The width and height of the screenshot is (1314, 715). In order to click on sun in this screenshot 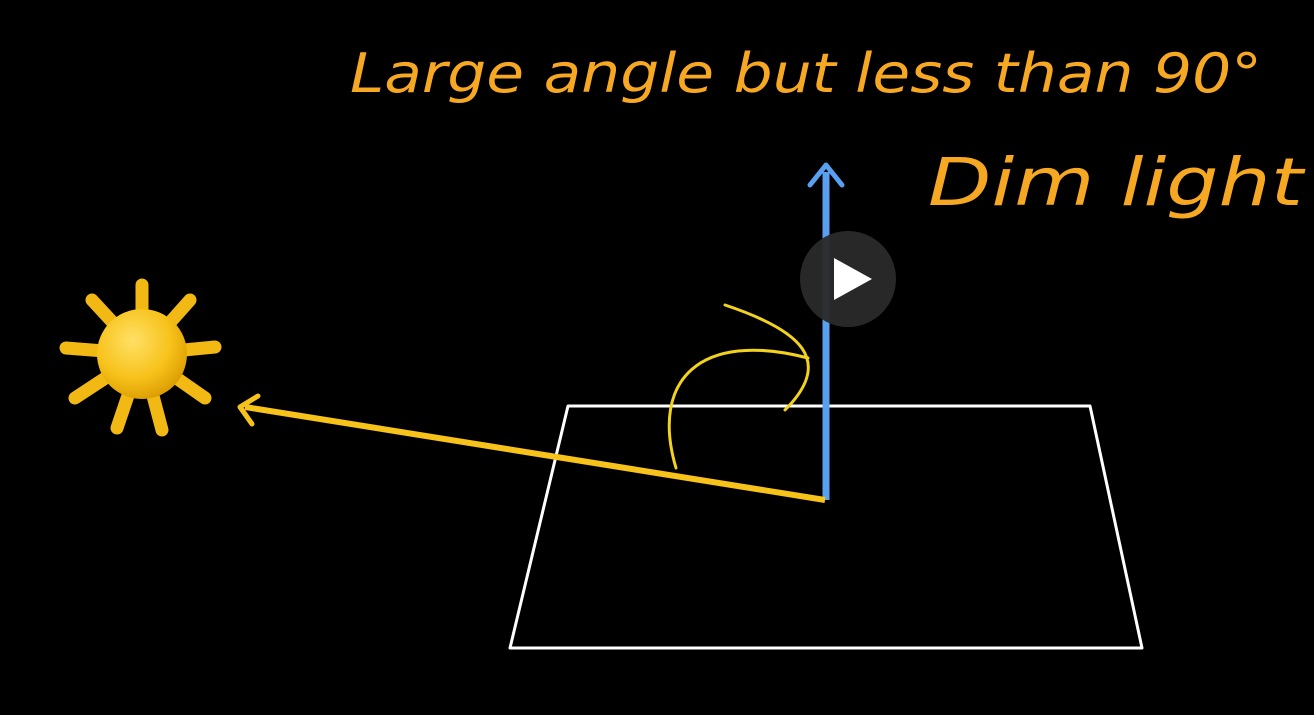, I will do `click(140, 357)`.